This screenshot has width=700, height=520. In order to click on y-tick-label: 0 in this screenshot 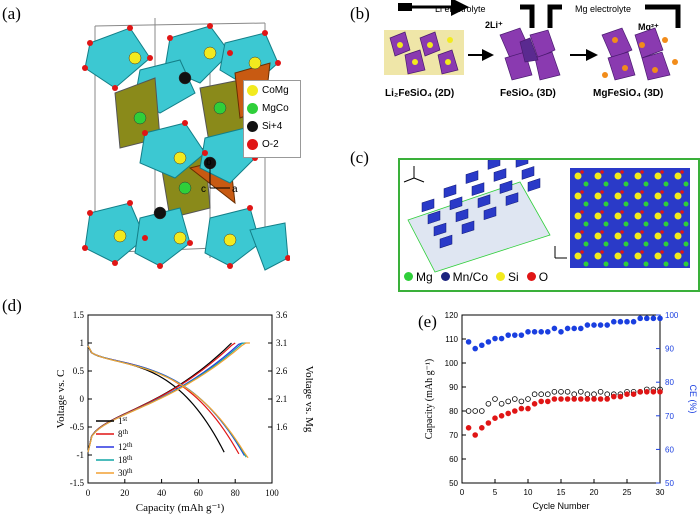, I will do `click(82, 399)`.